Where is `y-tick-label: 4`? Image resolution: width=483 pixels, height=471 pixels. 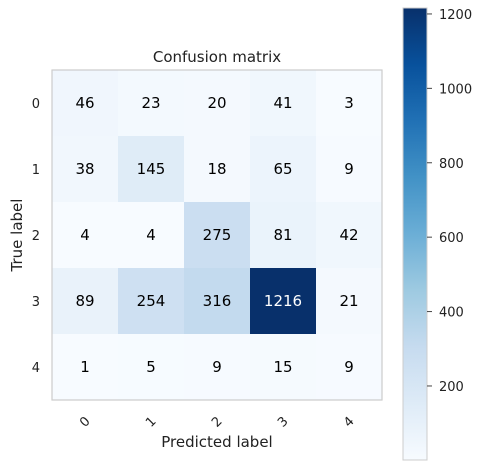 y-tick-label: 4 is located at coordinates (36, 368).